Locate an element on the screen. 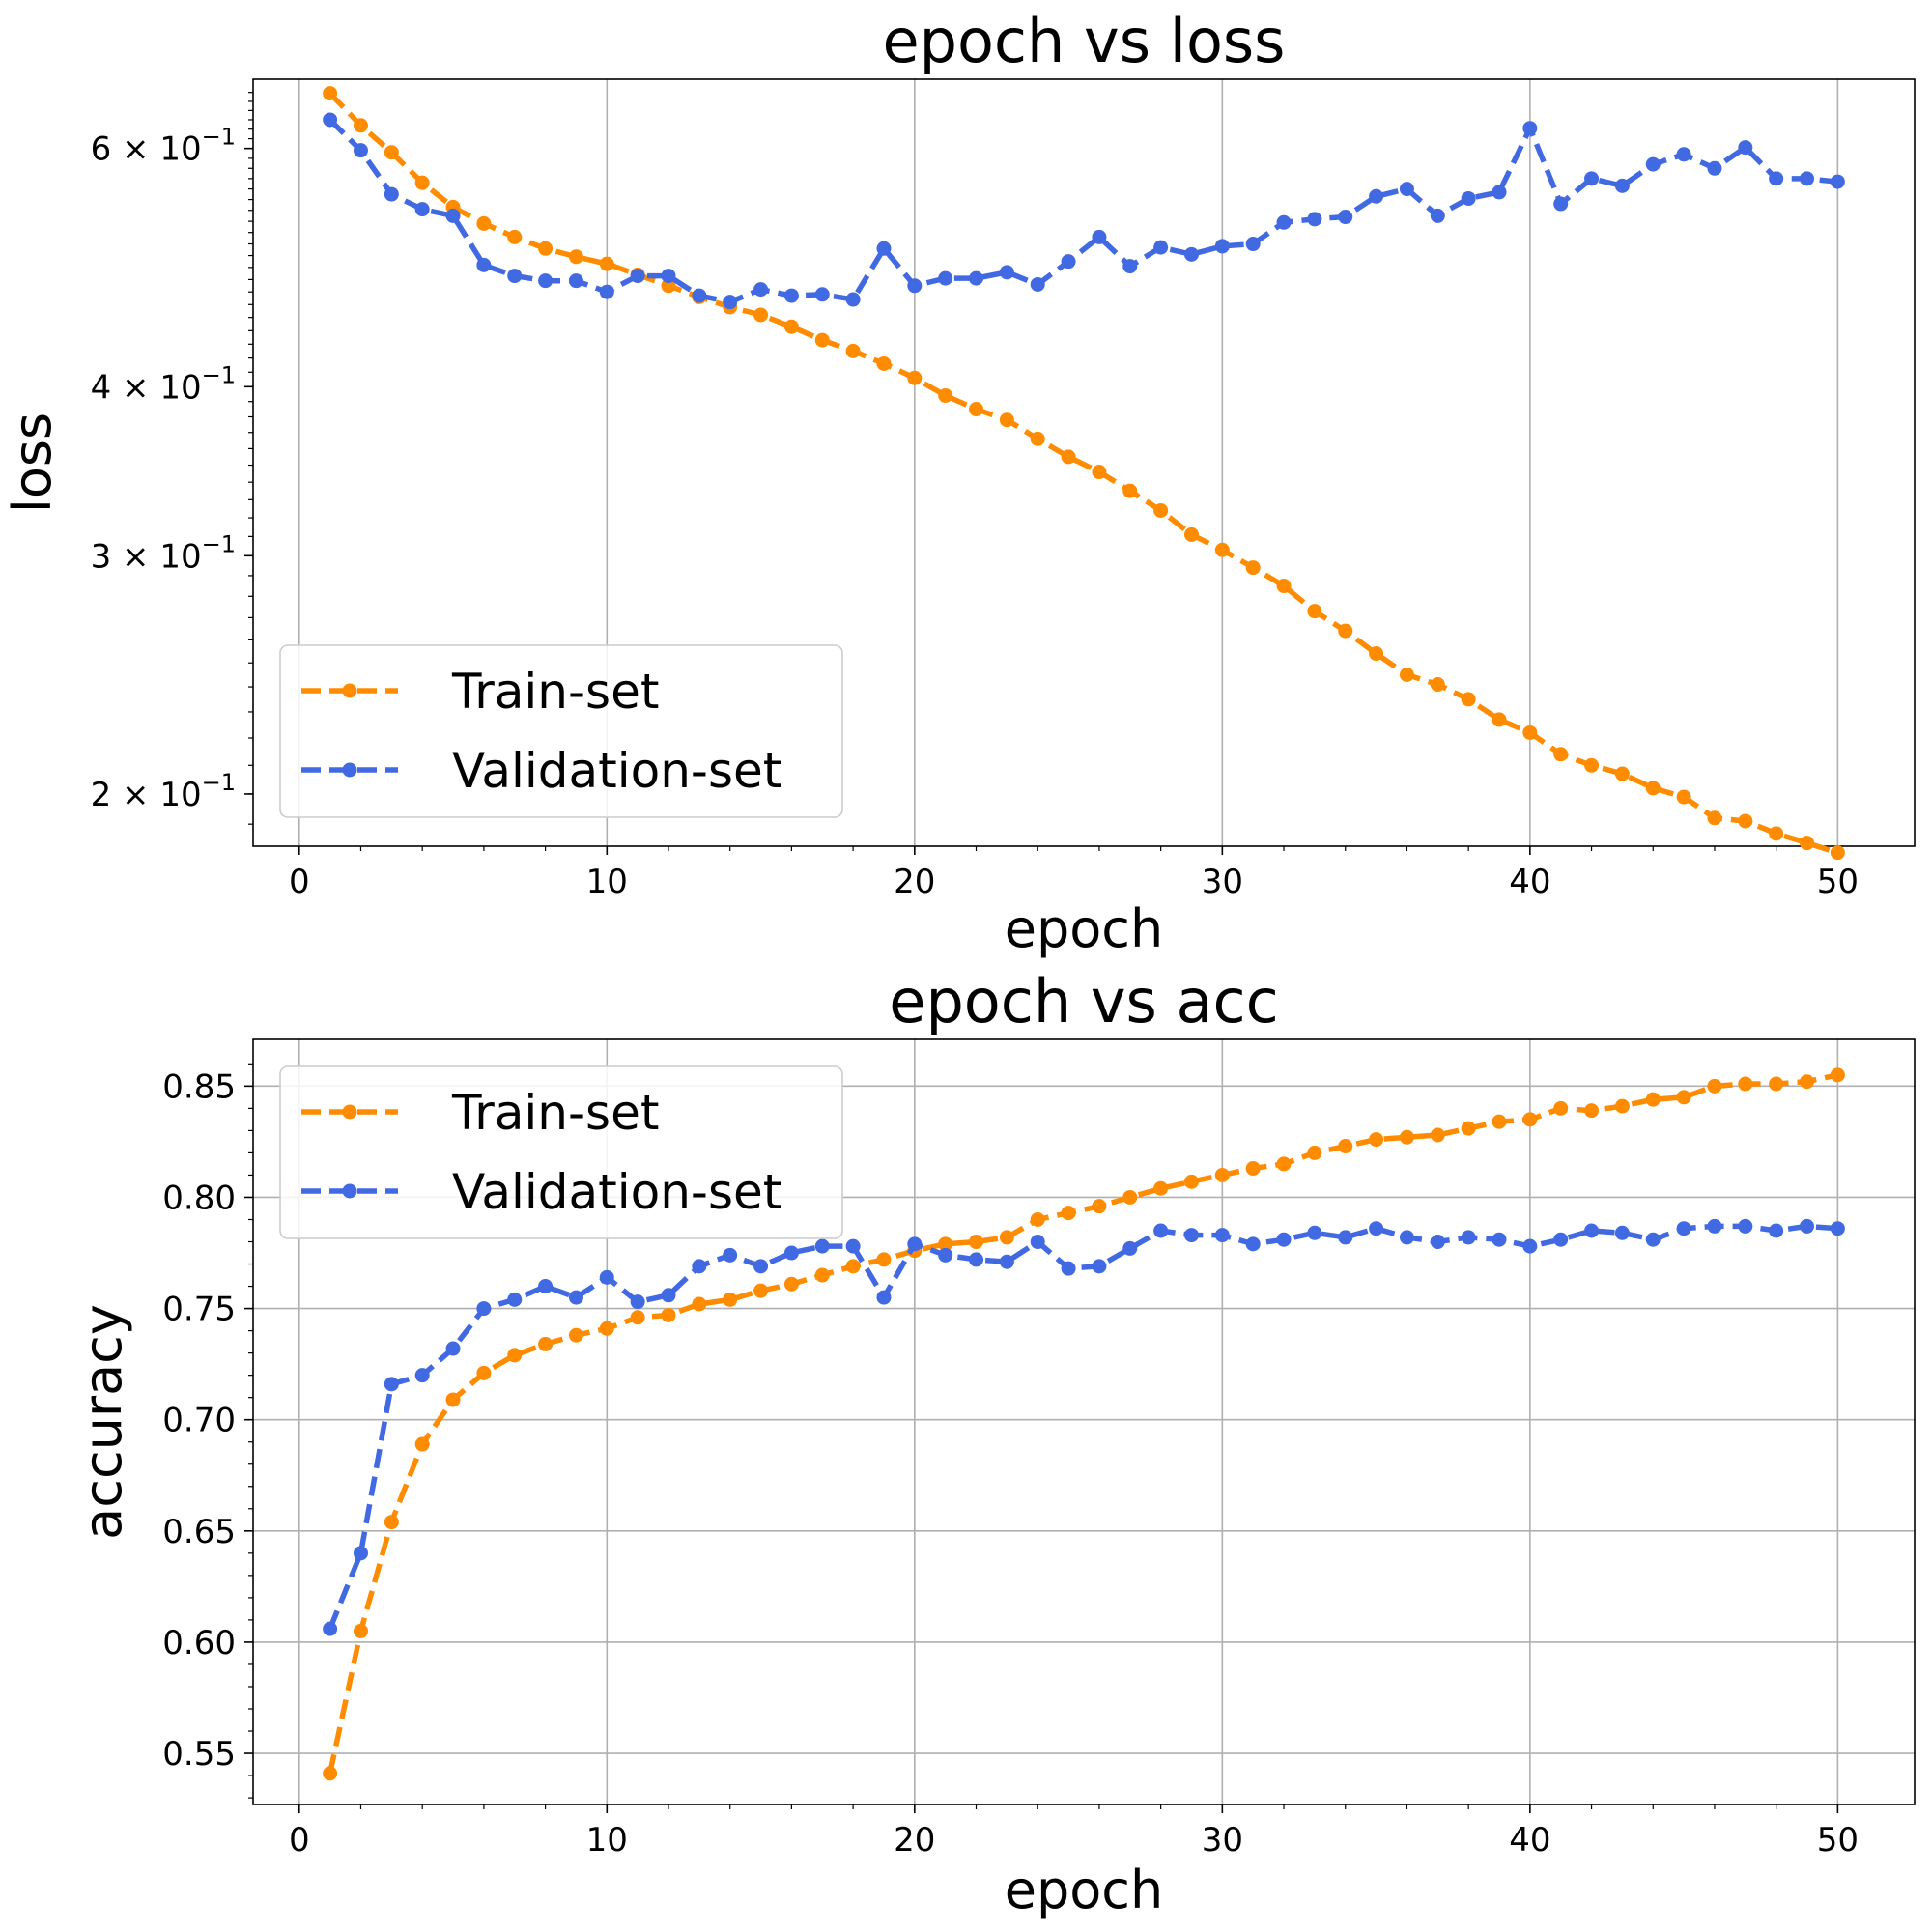  y-tick-label-base: 6 × 10 is located at coordinates (146, 149).